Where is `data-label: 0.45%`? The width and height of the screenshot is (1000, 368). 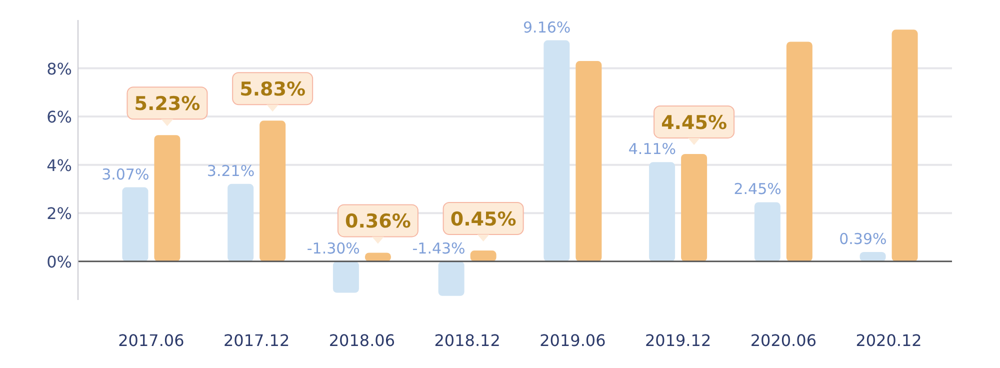
data-label: 0.45% is located at coordinates (483, 219).